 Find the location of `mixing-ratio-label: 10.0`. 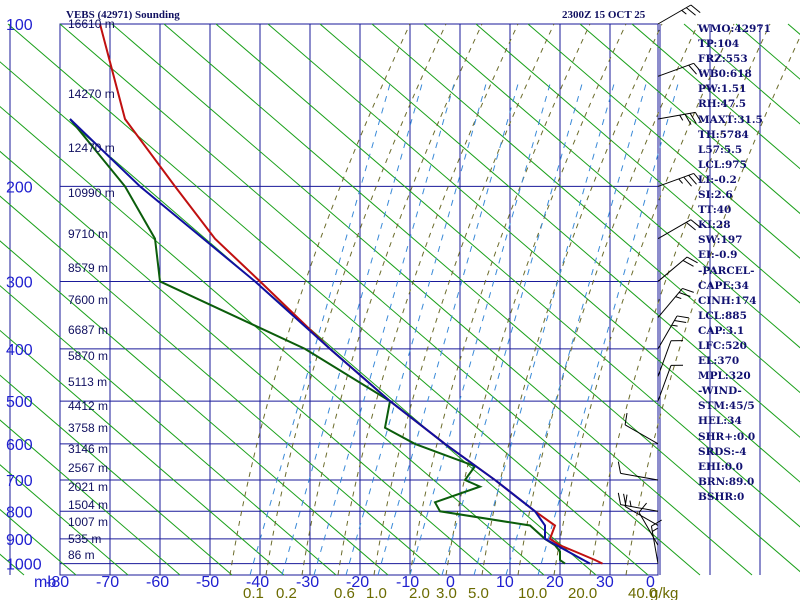

mixing-ratio-label: 10.0 is located at coordinates (532, 592).